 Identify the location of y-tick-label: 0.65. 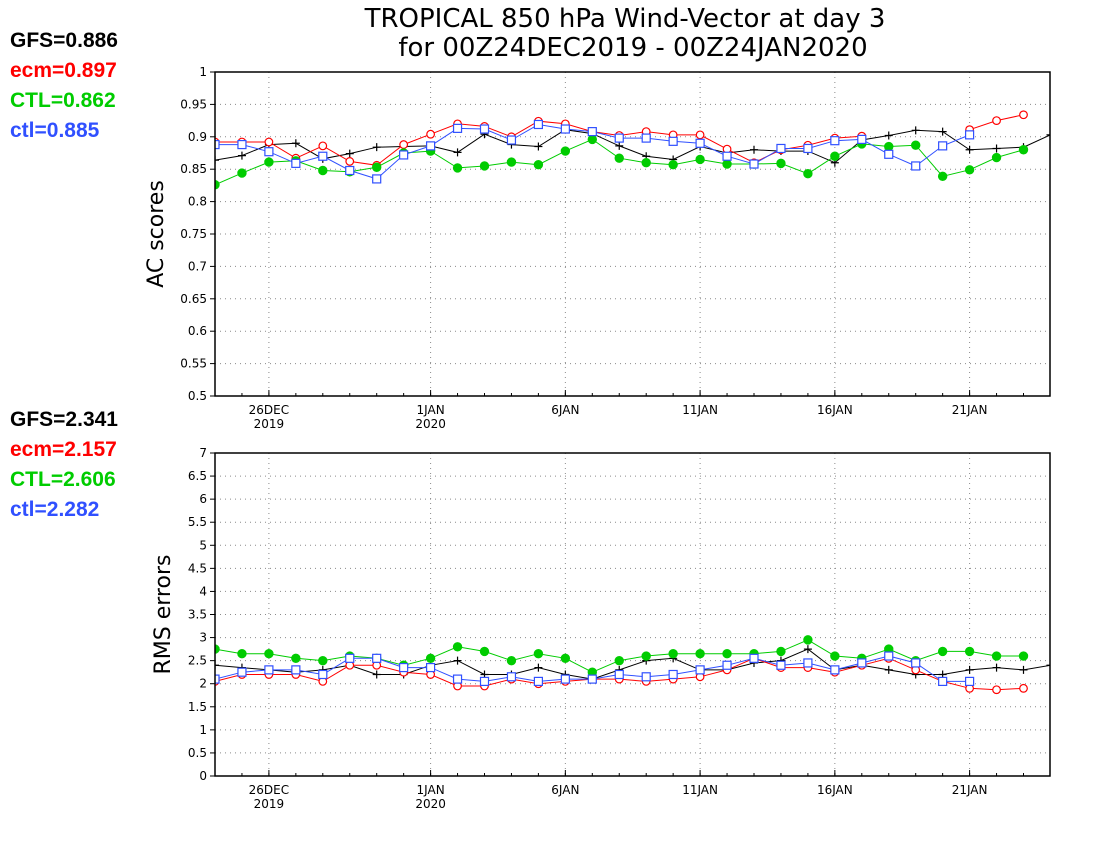
(193, 299).